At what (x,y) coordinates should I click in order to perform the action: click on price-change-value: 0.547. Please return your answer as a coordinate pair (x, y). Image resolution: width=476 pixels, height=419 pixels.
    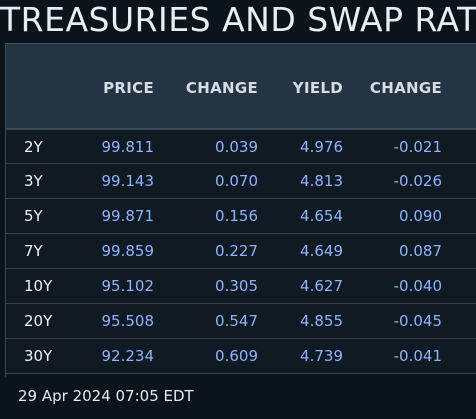
    Looking at the image, I should click on (236, 321).